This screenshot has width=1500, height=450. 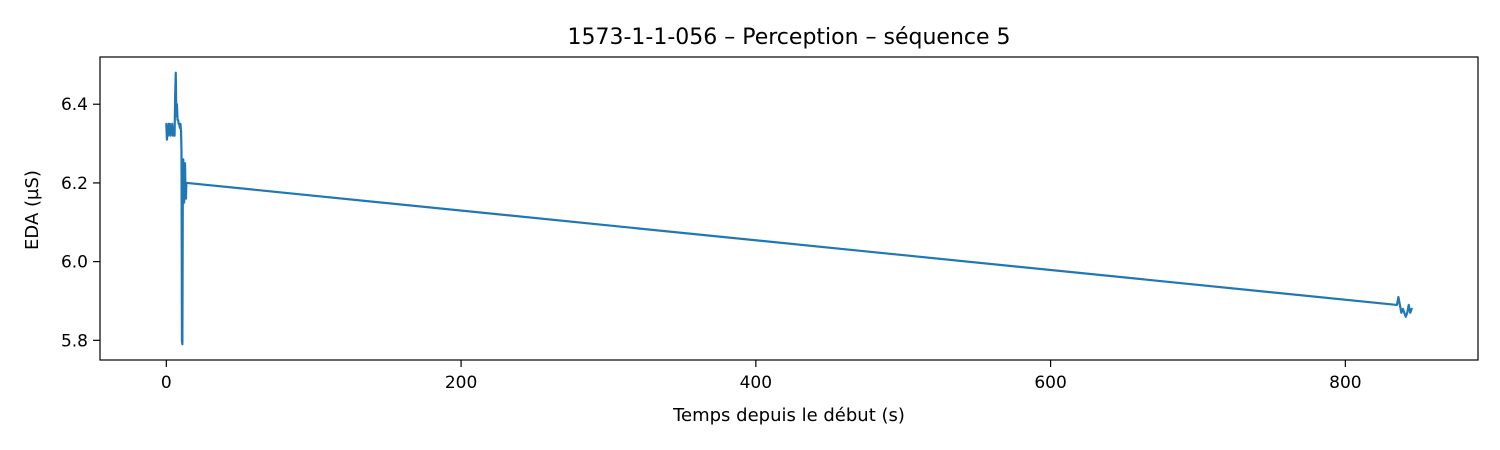 I want to click on y-tick-label: 6.4, so click(x=74, y=105).